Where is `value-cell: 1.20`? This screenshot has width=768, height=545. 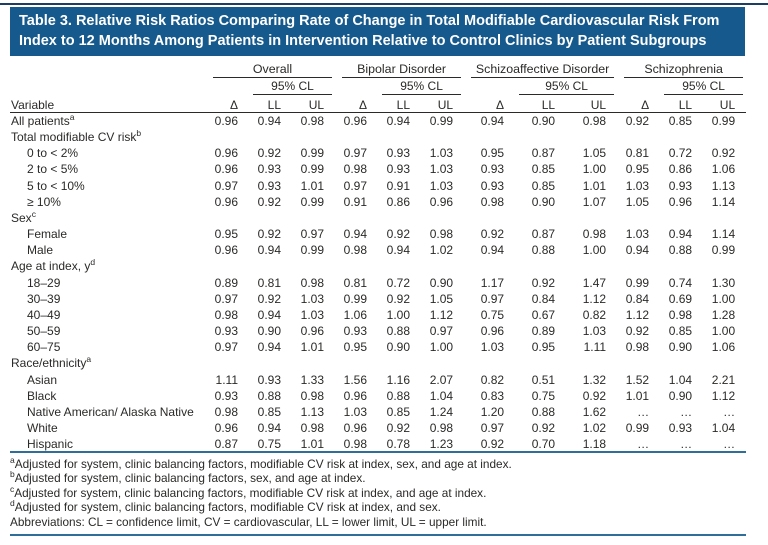 value-cell: 1.20 is located at coordinates (492, 411).